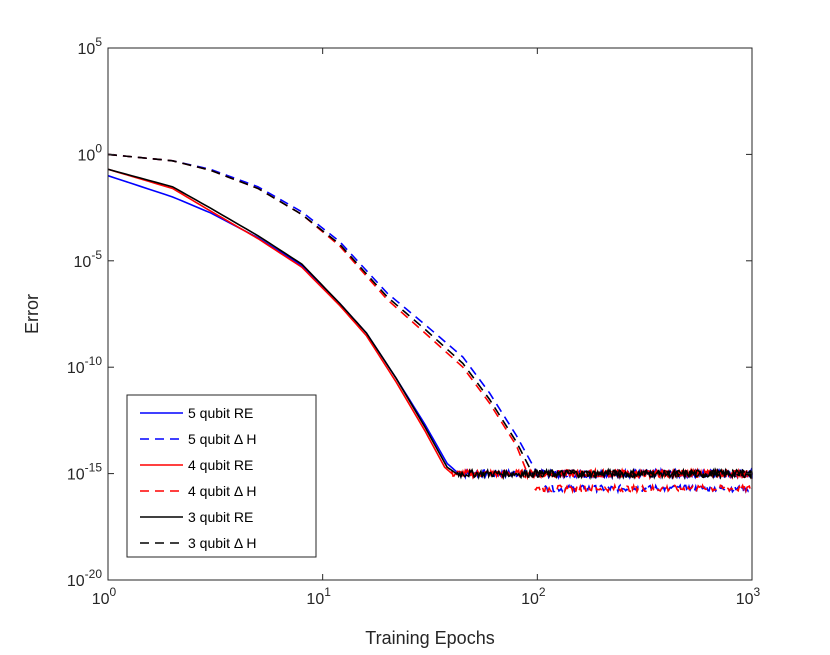 Image resolution: width=830 pixels, height=655 pixels. I want to click on legend-label-2: 5 qubit Δ H, so click(222, 439).